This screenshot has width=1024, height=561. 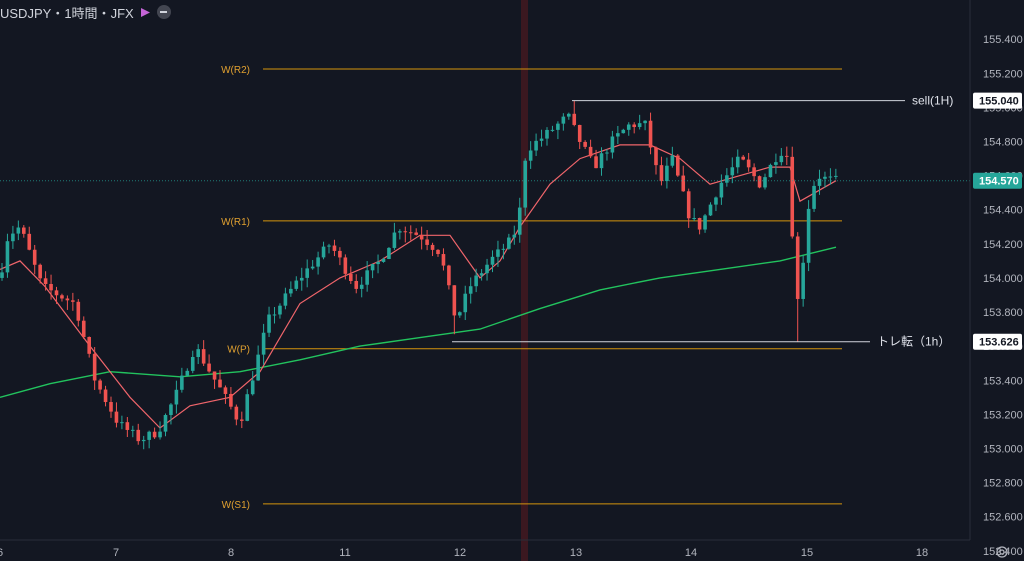 What do you see at coordinates (145, 12) in the screenshot?
I see `flag-icon` at bounding box center [145, 12].